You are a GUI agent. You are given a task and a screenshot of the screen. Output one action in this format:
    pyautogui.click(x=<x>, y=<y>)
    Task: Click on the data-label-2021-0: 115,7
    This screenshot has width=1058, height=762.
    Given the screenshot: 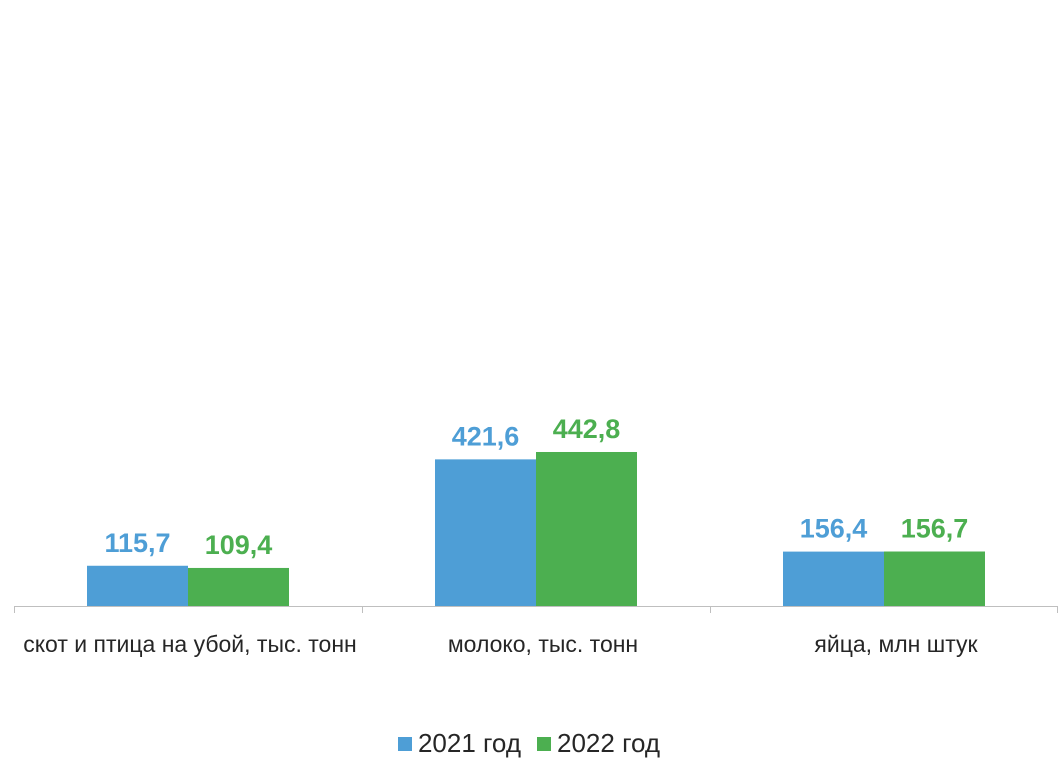 What is the action you would take?
    pyautogui.click(x=137, y=543)
    